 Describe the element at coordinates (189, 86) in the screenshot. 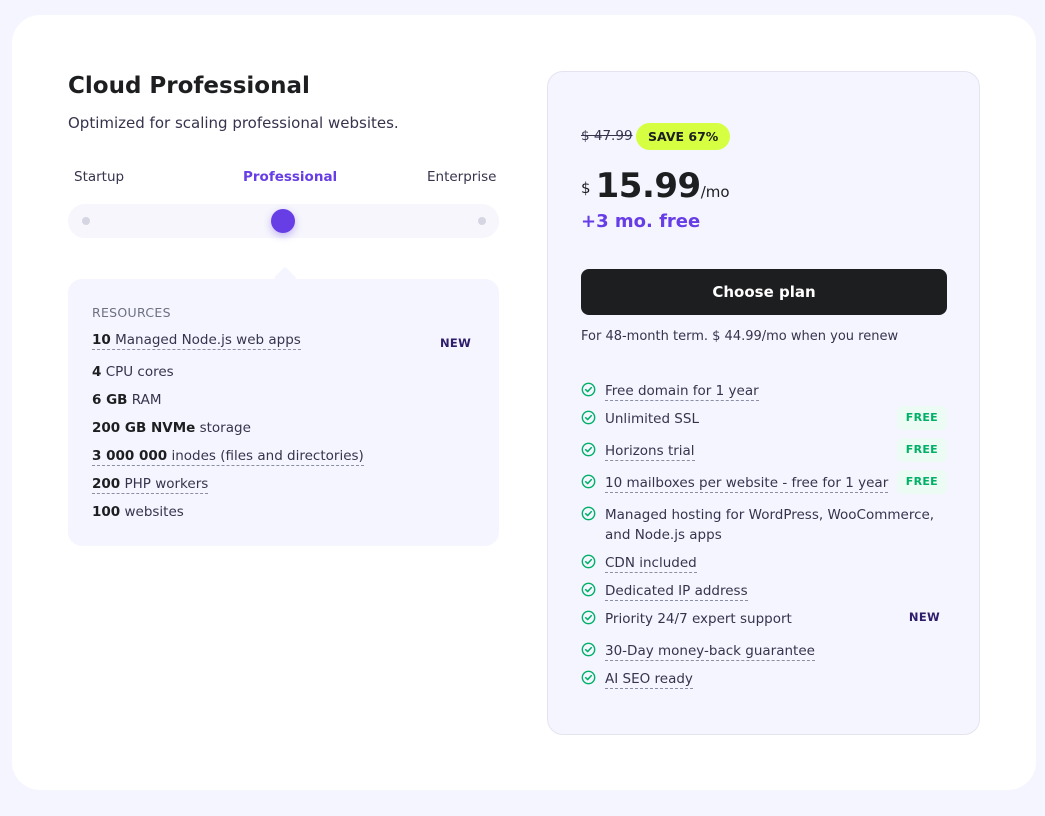

I see `plan-title: Cloud Professional` at that location.